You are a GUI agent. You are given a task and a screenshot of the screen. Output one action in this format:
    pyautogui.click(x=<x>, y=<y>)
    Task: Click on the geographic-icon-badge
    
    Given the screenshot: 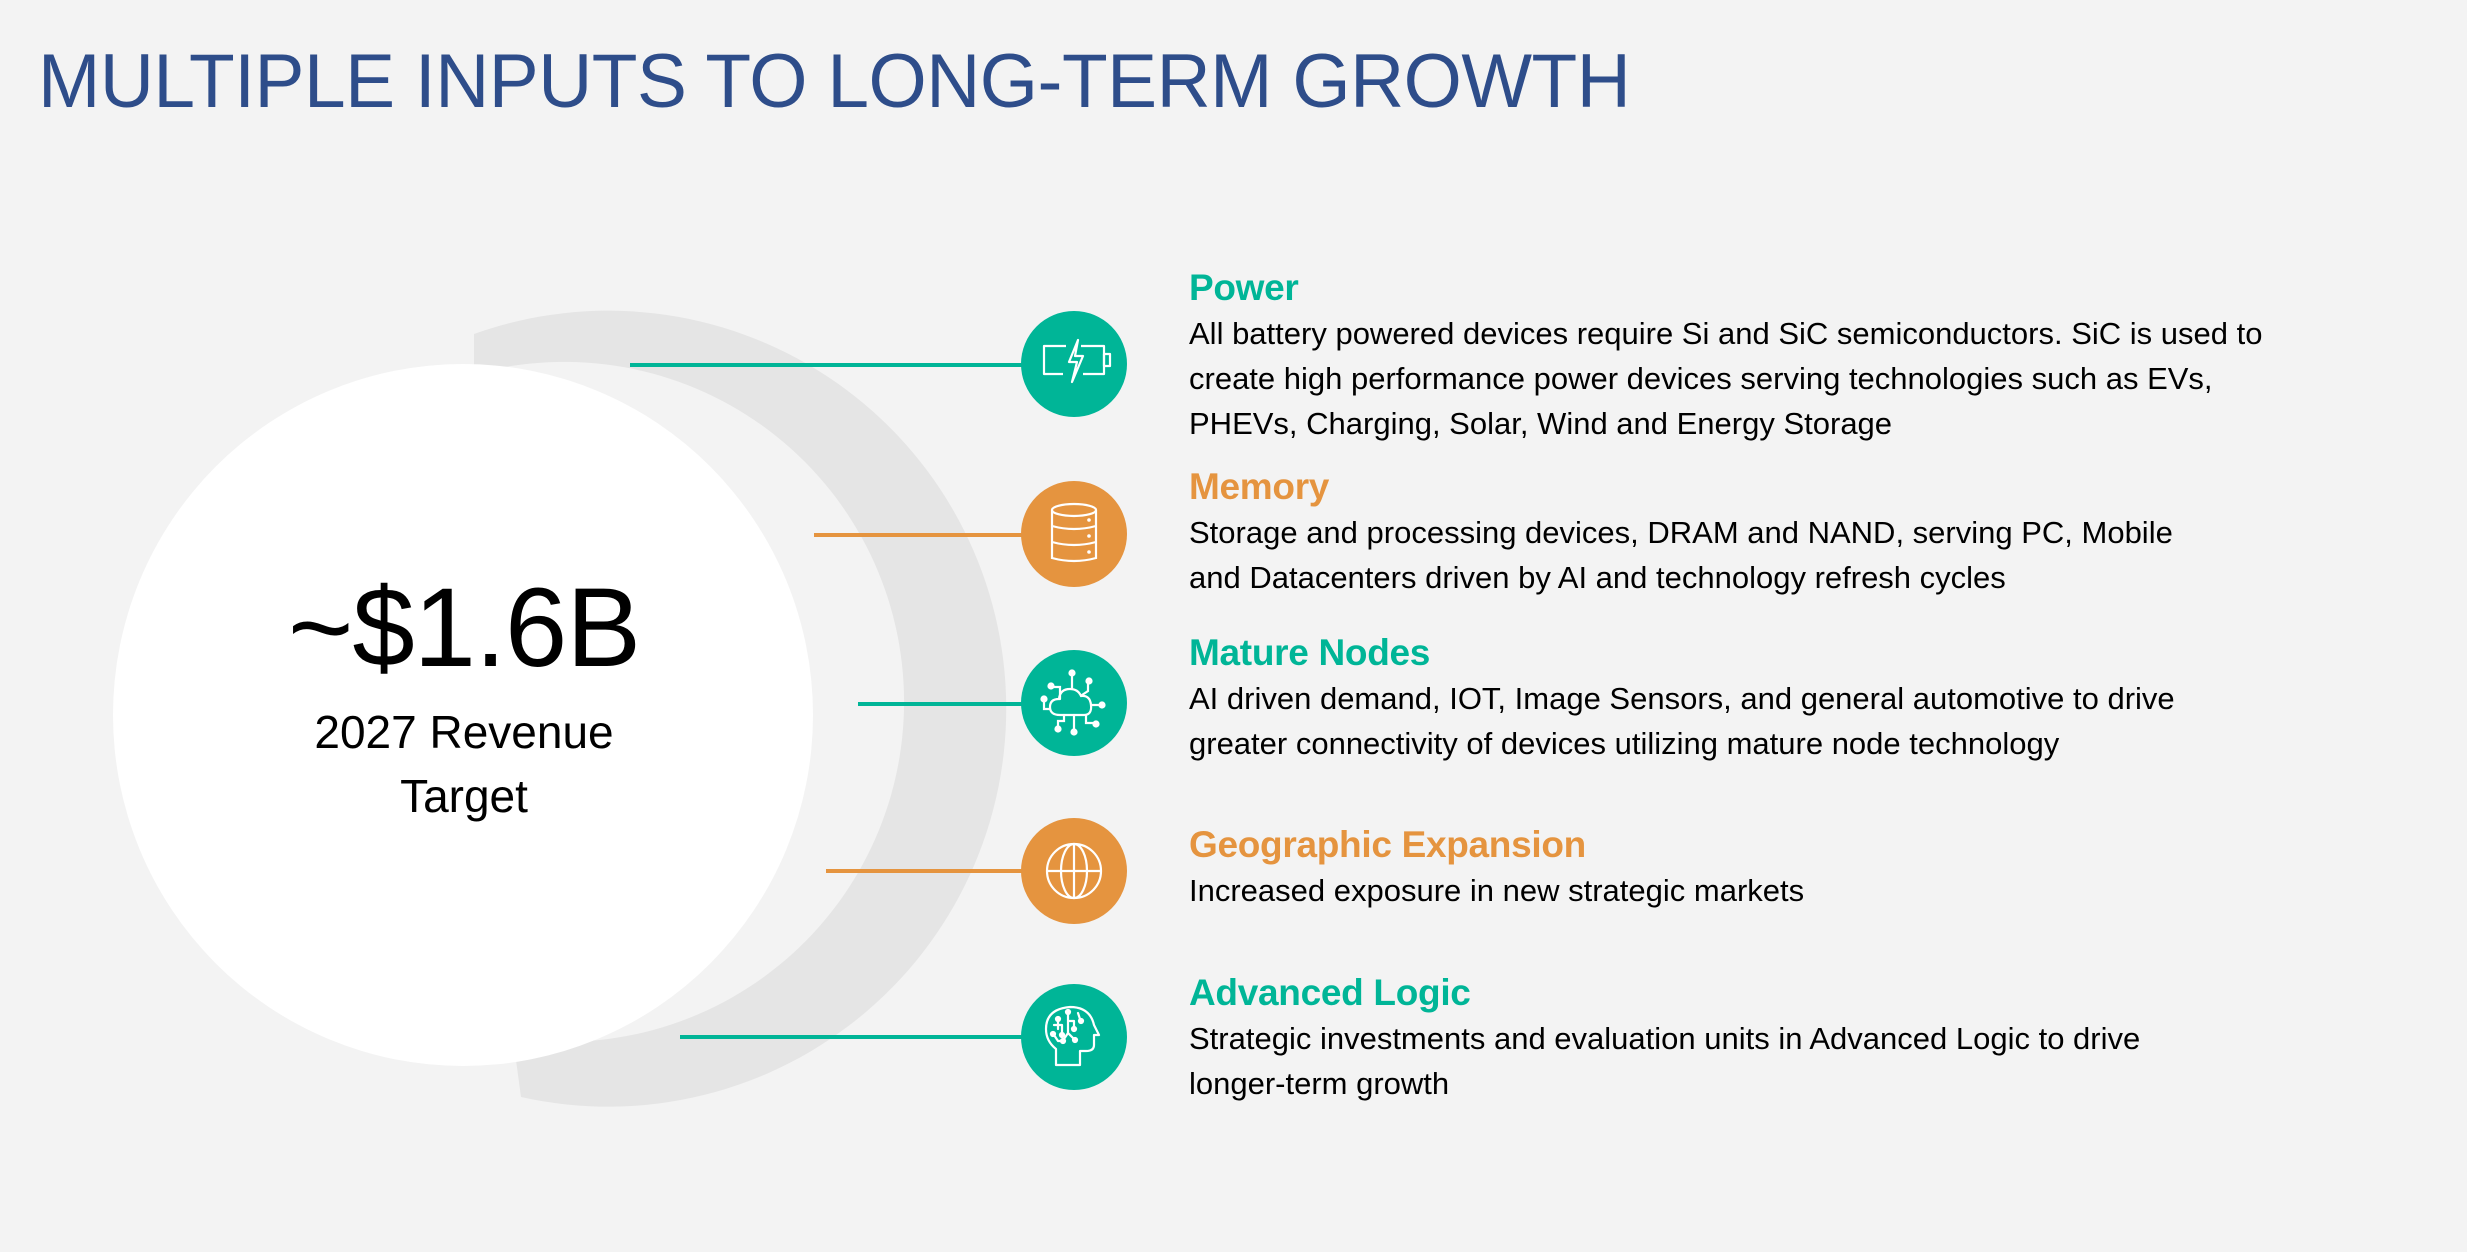 What is the action you would take?
    pyautogui.click(x=1074, y=871)
    